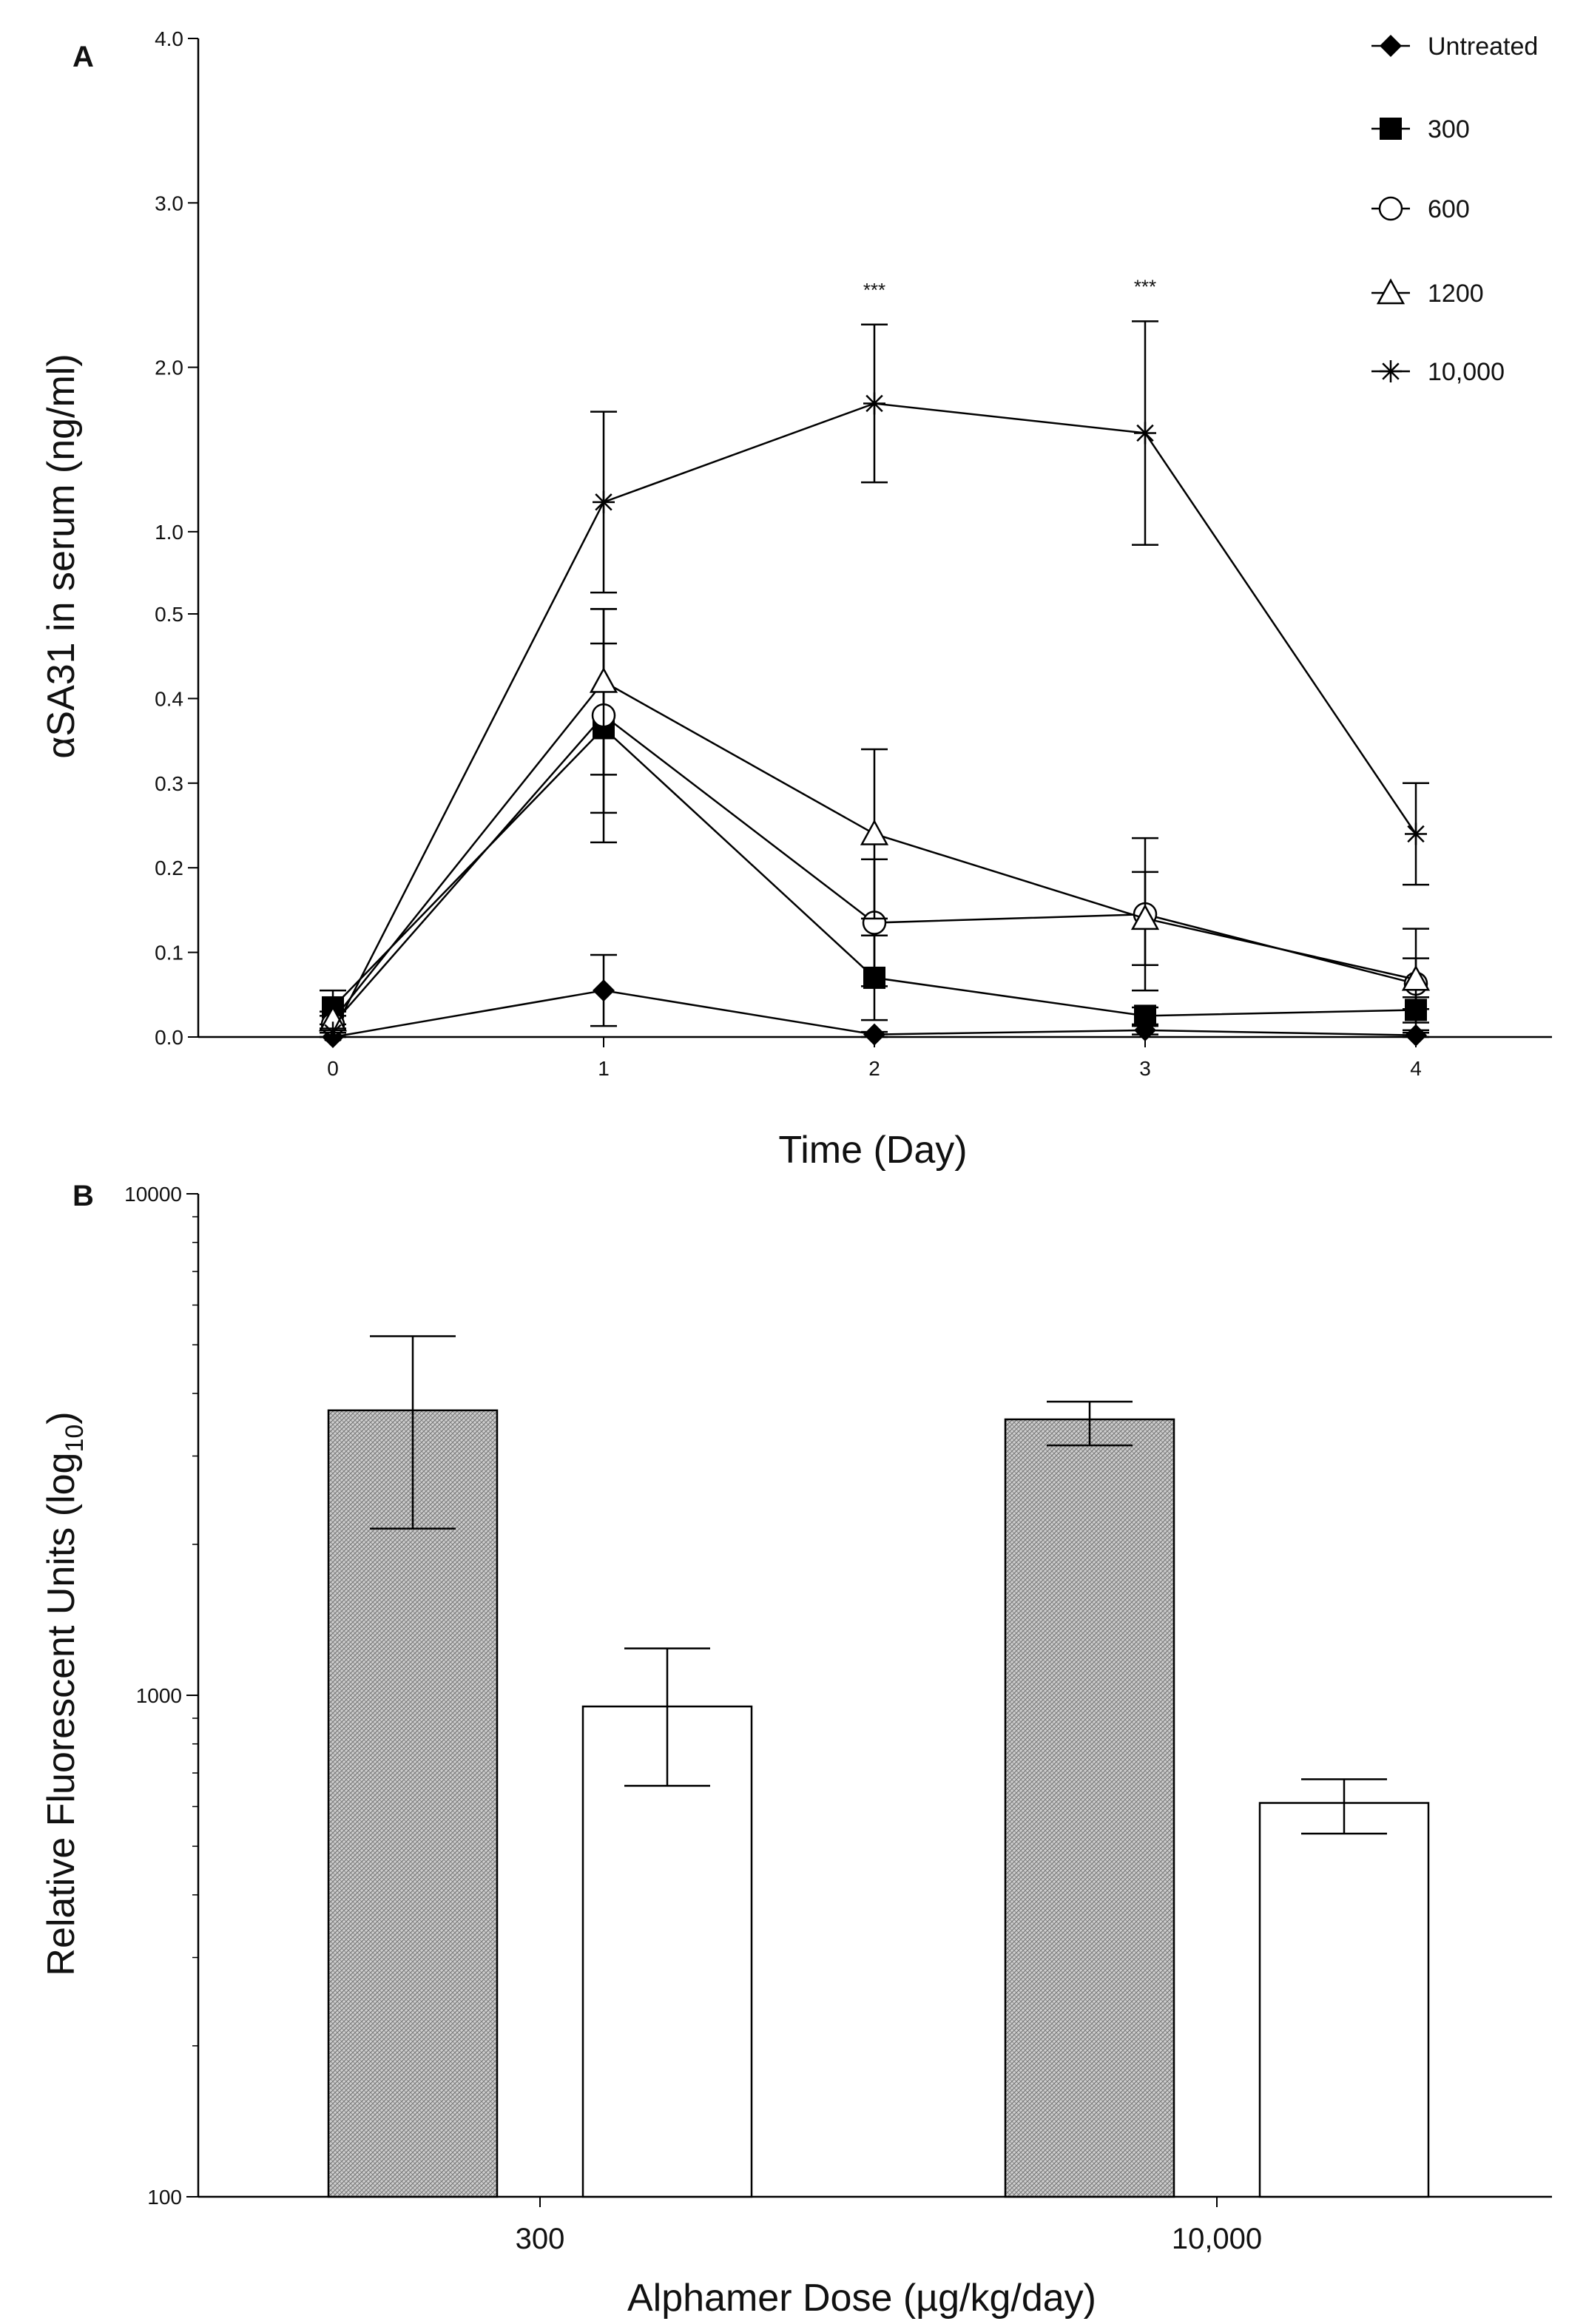 The image size is (1586, 2324). Describe the element at coordinates (62, 1417) in the screenshot. I see `panel-b-y-axis-title-suffix: )` at that location.